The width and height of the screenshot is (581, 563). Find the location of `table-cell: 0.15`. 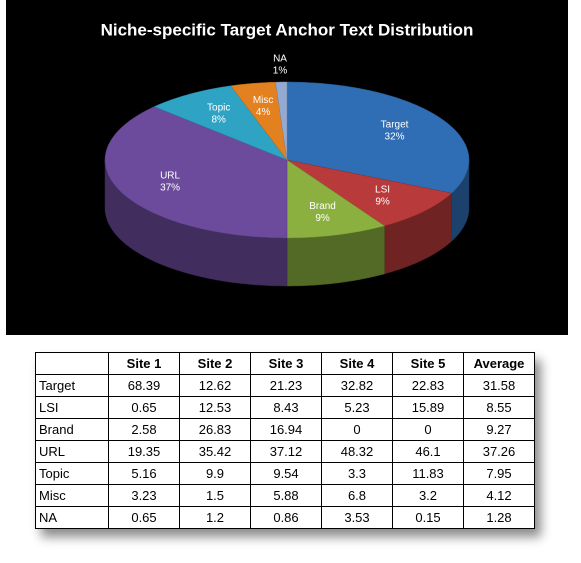

table-cell: 0.15 is located at coordinates (428, 517).